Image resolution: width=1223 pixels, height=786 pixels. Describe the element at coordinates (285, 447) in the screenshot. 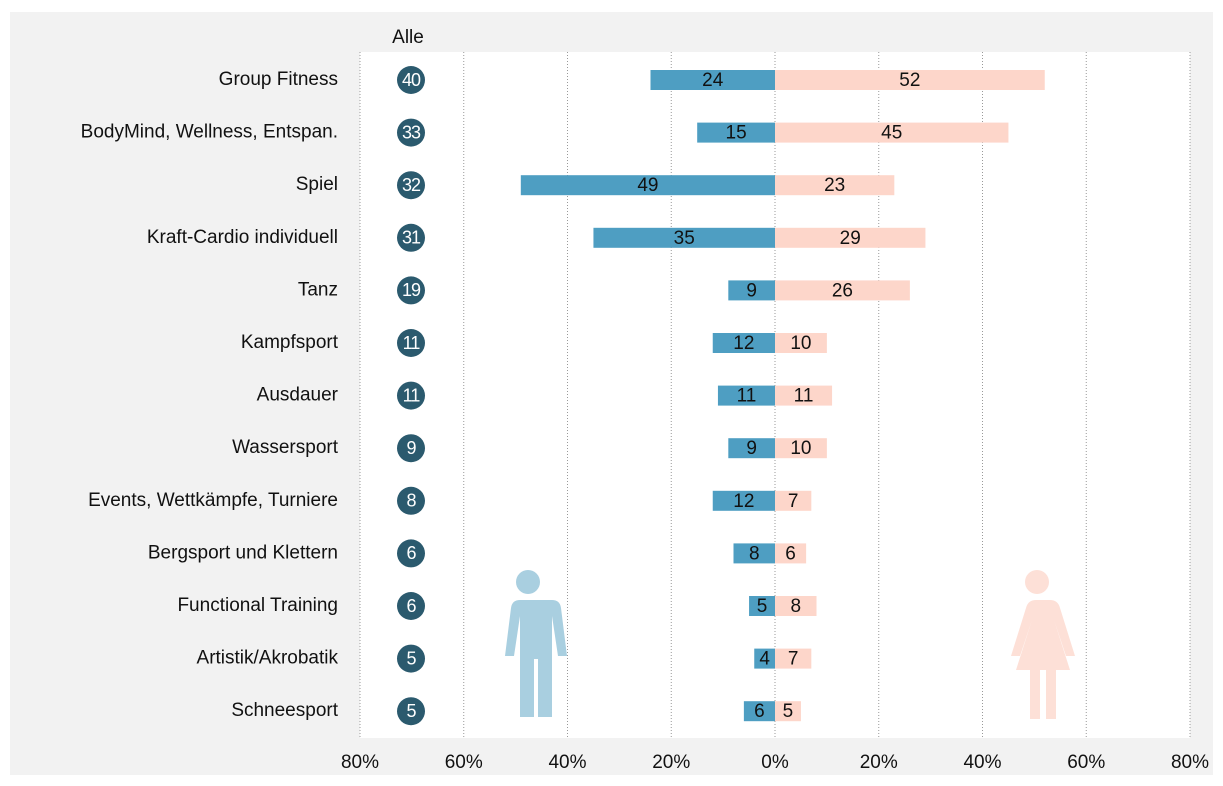

I see `category-label: Wassersport` at that location.